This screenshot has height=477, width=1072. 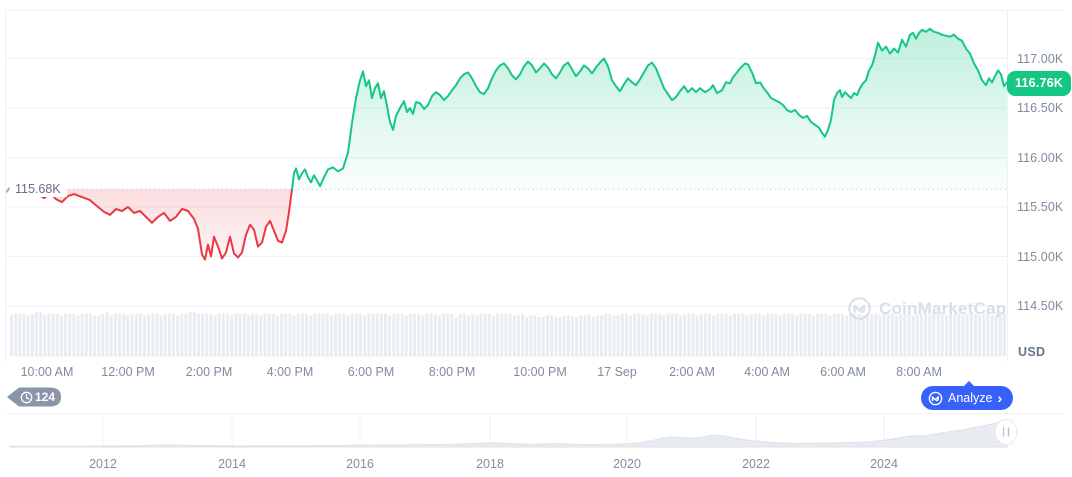 I want to click on analyze-button-label: Analyze, so click(x=970, y=398).